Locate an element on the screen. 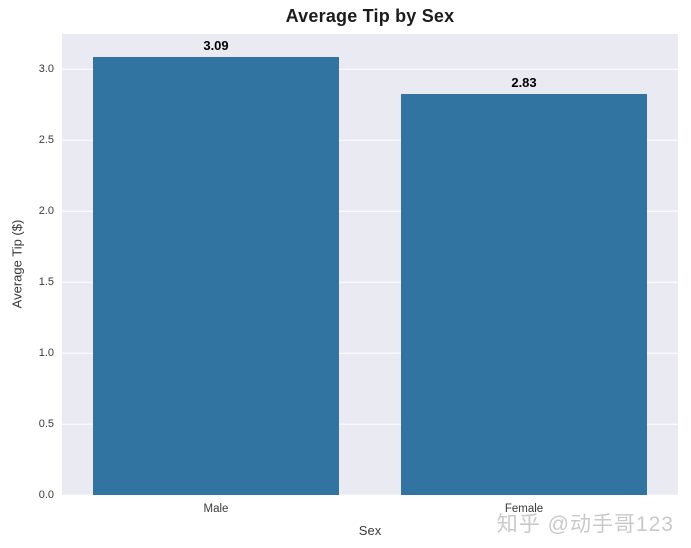 The height and width of the screenshot is (548, 691). y-tick-label-1.0: 1.0 is located at coordinates (46, 353).